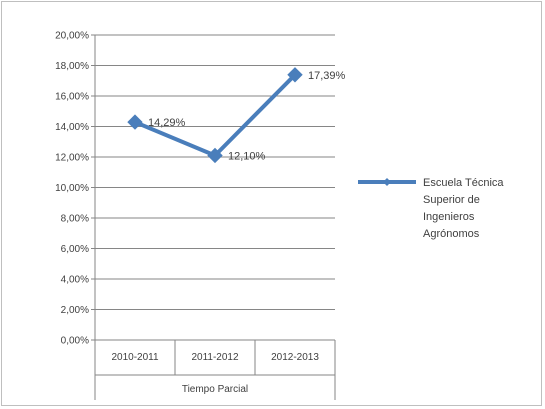 The image size is (545, 409). Describe the element at coordinates (75, 310) in the screenshot. I see `y-tick-label: 2,00%` at that location.